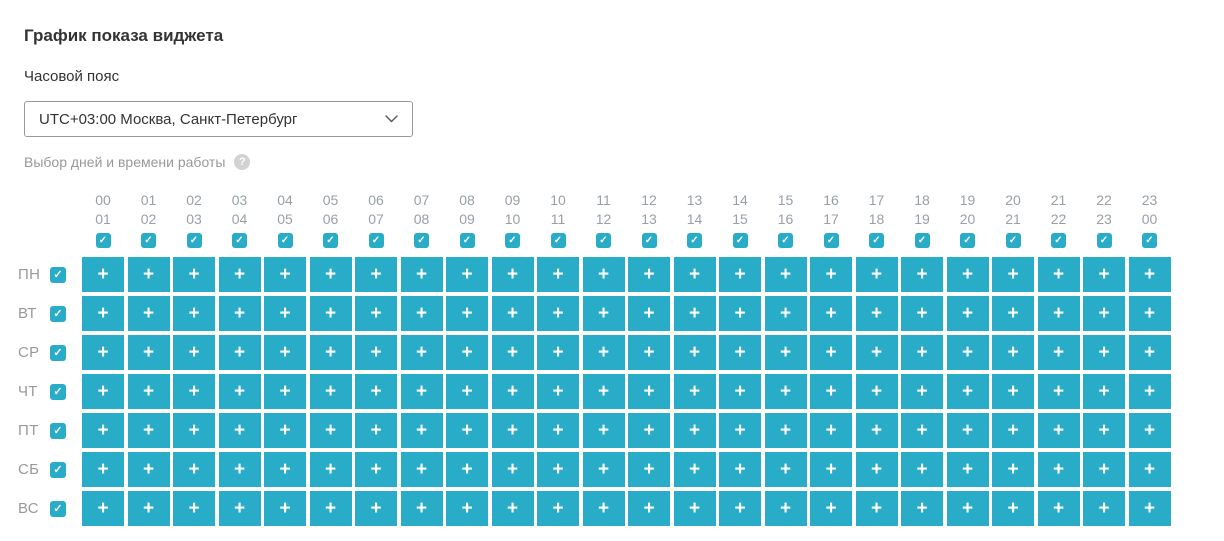 This screenshot has width=1224, height=541. Describe the element at coordinates (740, 392) in the screenshot. I see `cell-ЧТ-14: +` at that location.